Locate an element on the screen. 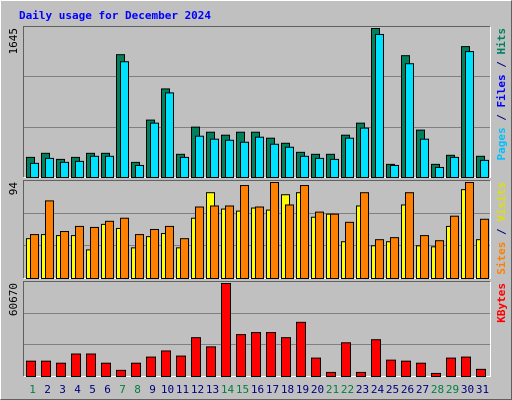 The height and width of the screenshot is (400, 512). y-max-label: 94 is located at coordinates (13, 189).